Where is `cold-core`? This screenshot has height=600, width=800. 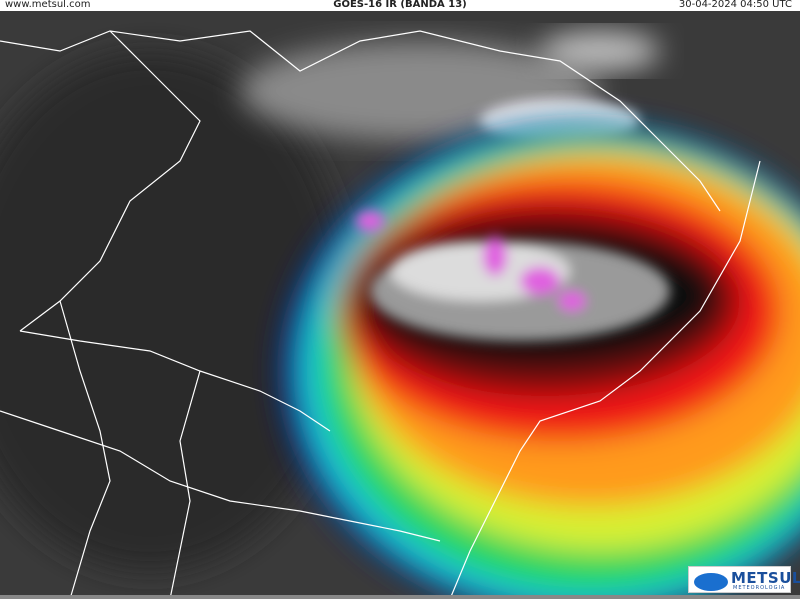 cold-core is located at coordinates (513, 276).